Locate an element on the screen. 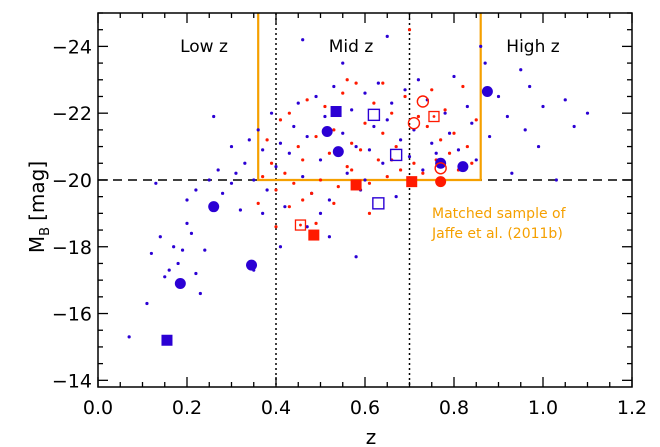 The height and width of the screenshot is (447, 660). region-label-low-z: Low z is located at coordinates (204, 47).